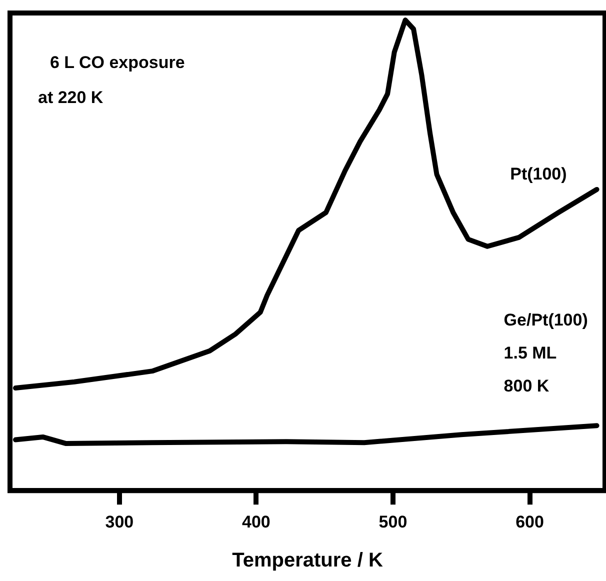  What do you see at coordinates (71, 97) in the screenshot?
I see `annotation: at 220 K` at bounding box center [71, 97].